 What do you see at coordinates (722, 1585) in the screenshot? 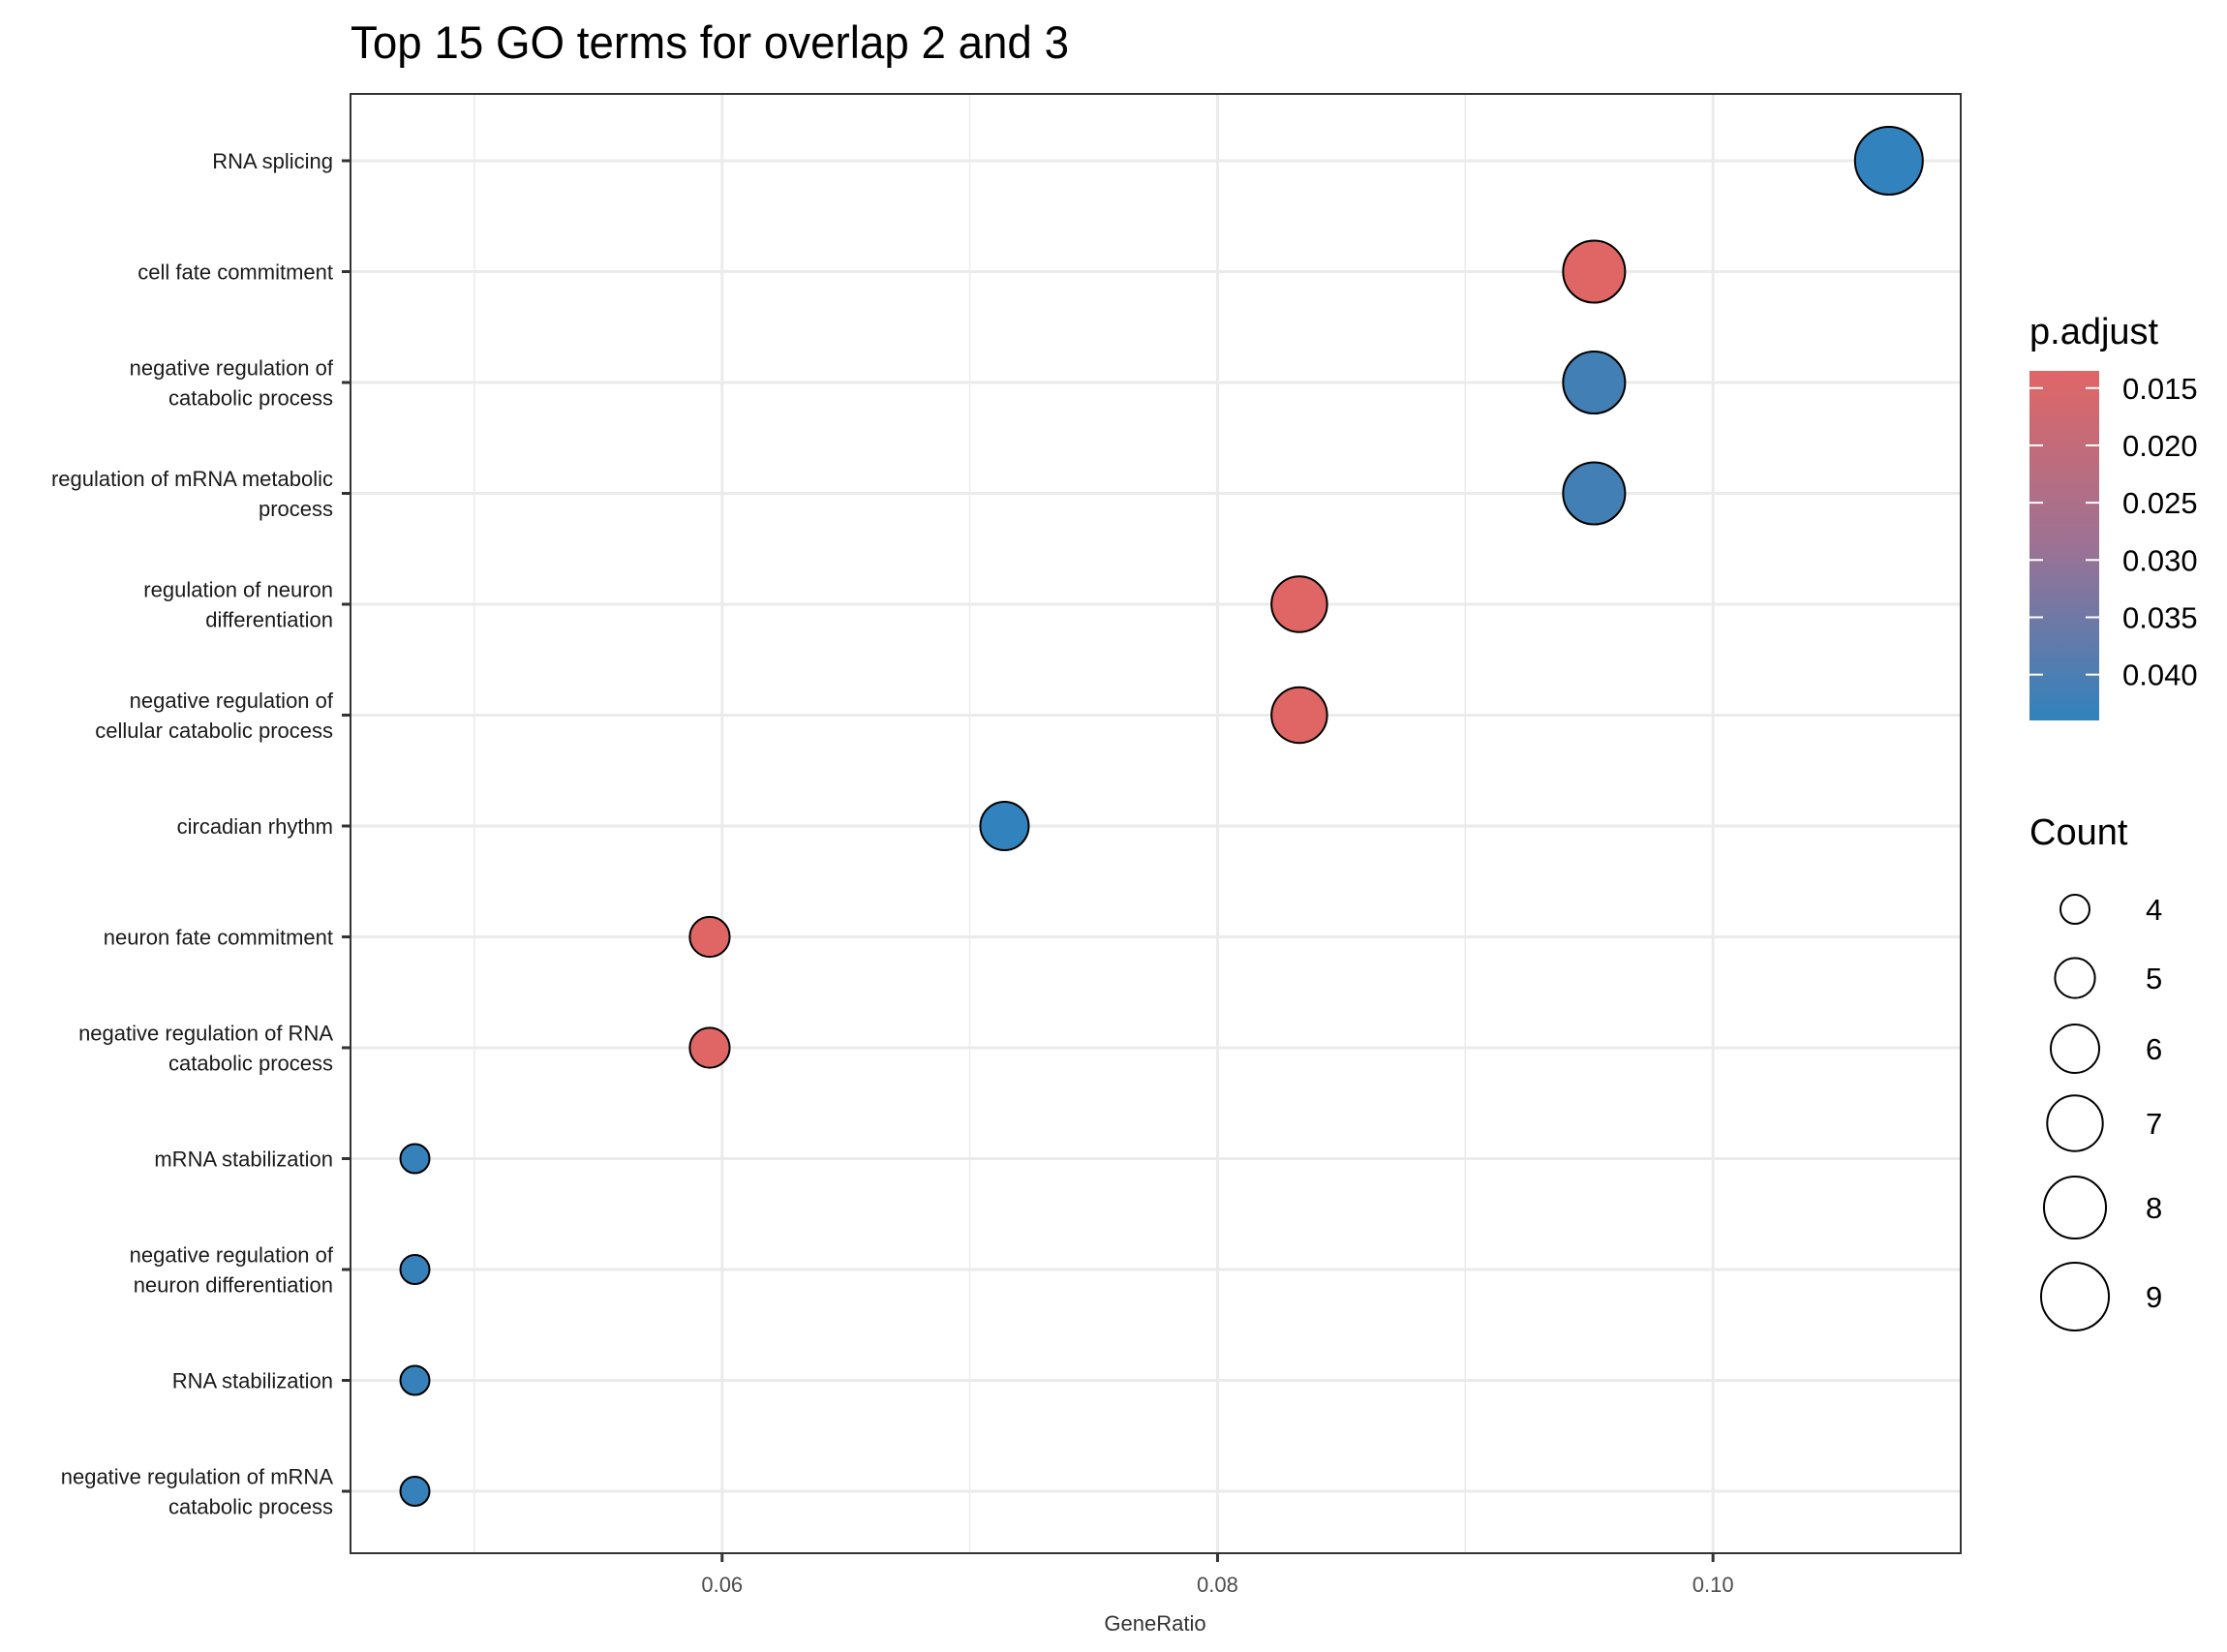
I see `x-tick-label: 0.06` at bounding box center [722, 1585].